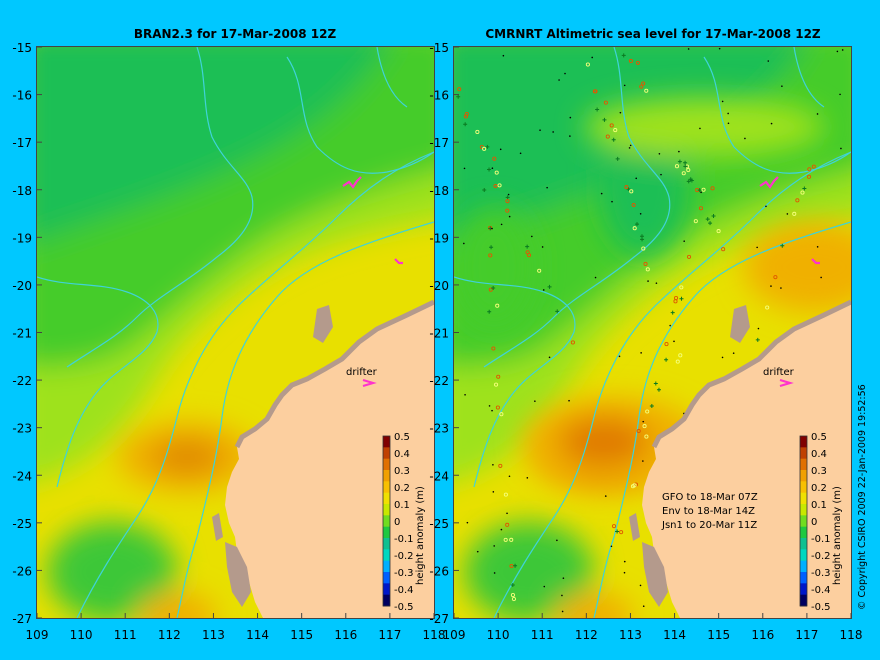 Image resolution: width=880 pixels, height=660 pixels. I want to click on y-tick-label: -22, so click(439, 381).